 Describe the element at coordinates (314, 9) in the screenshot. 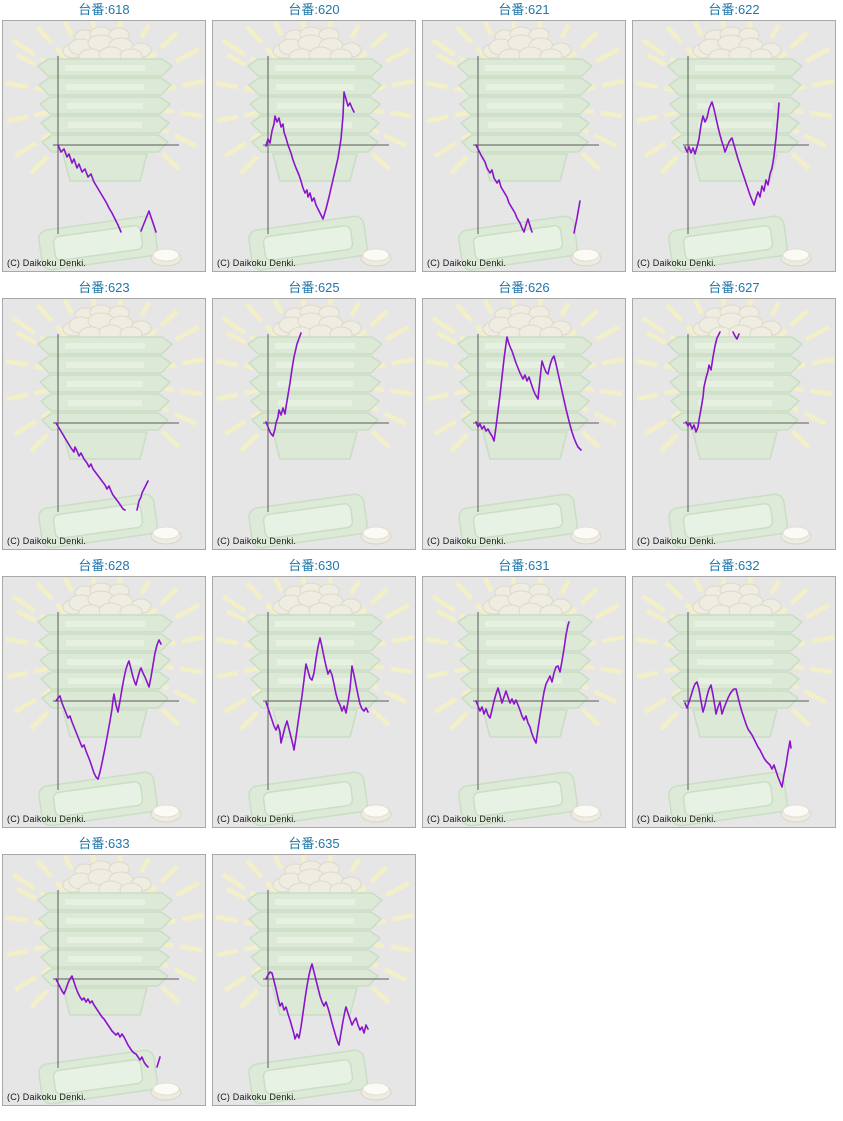

I see `machine-number-link: 台番:620` at that location.